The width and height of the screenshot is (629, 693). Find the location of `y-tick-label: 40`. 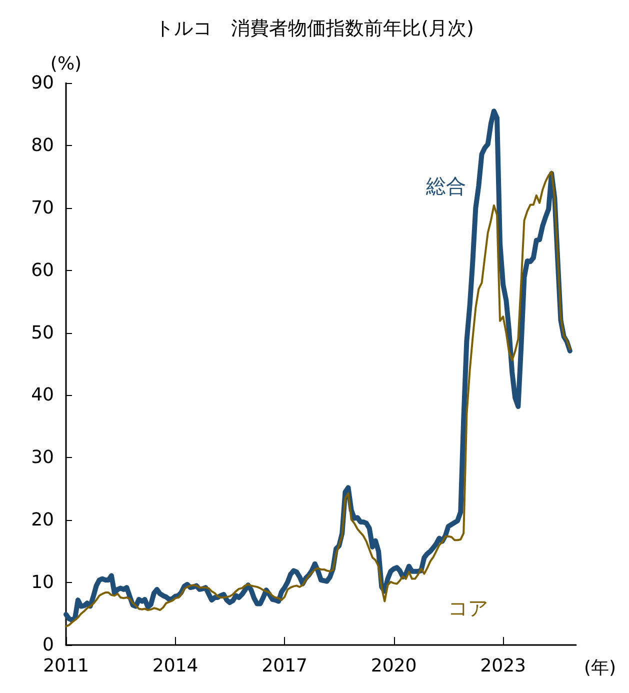

y-tick-label: 40 is located at coordinates (42, 395).